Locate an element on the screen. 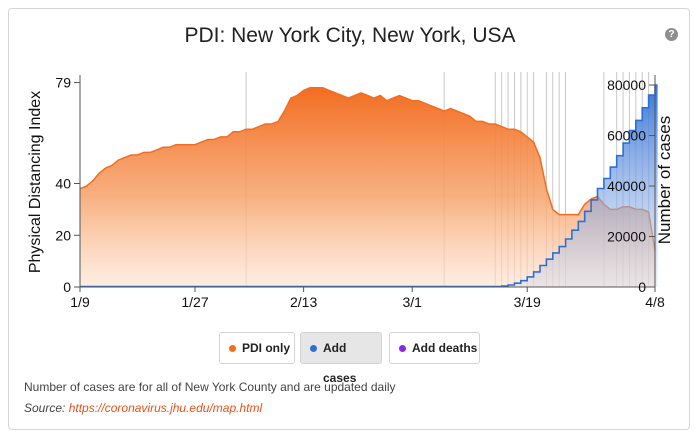 Image resolution: width=700 pixels, height=440 pixels. x-tick-label: 3/19 is located at coordinates (527, 302).